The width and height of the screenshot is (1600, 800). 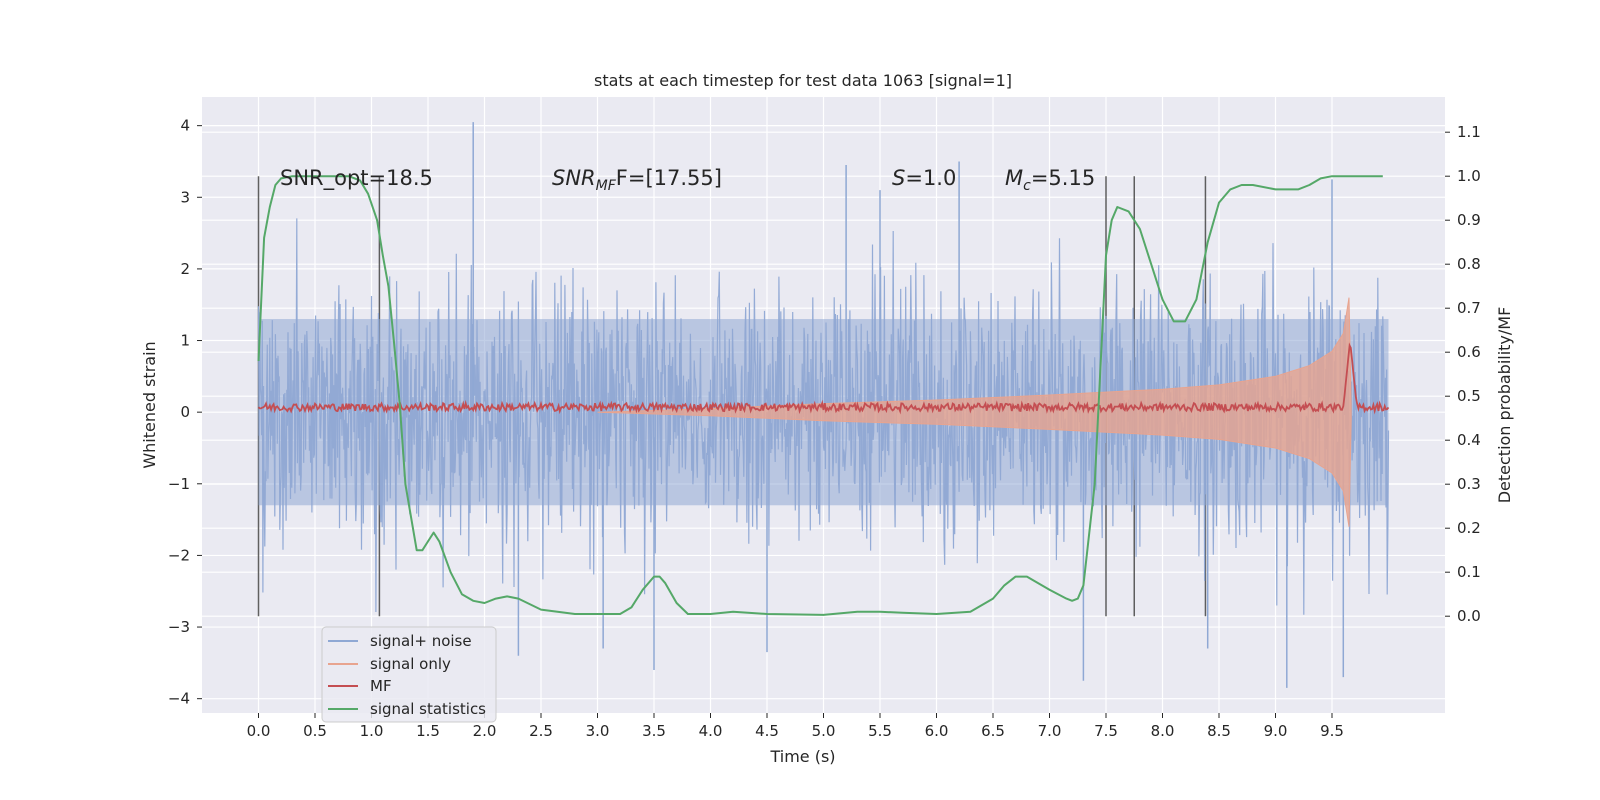 I want to click on x-tick-label: 8.0, so click(x=1163, y=731).